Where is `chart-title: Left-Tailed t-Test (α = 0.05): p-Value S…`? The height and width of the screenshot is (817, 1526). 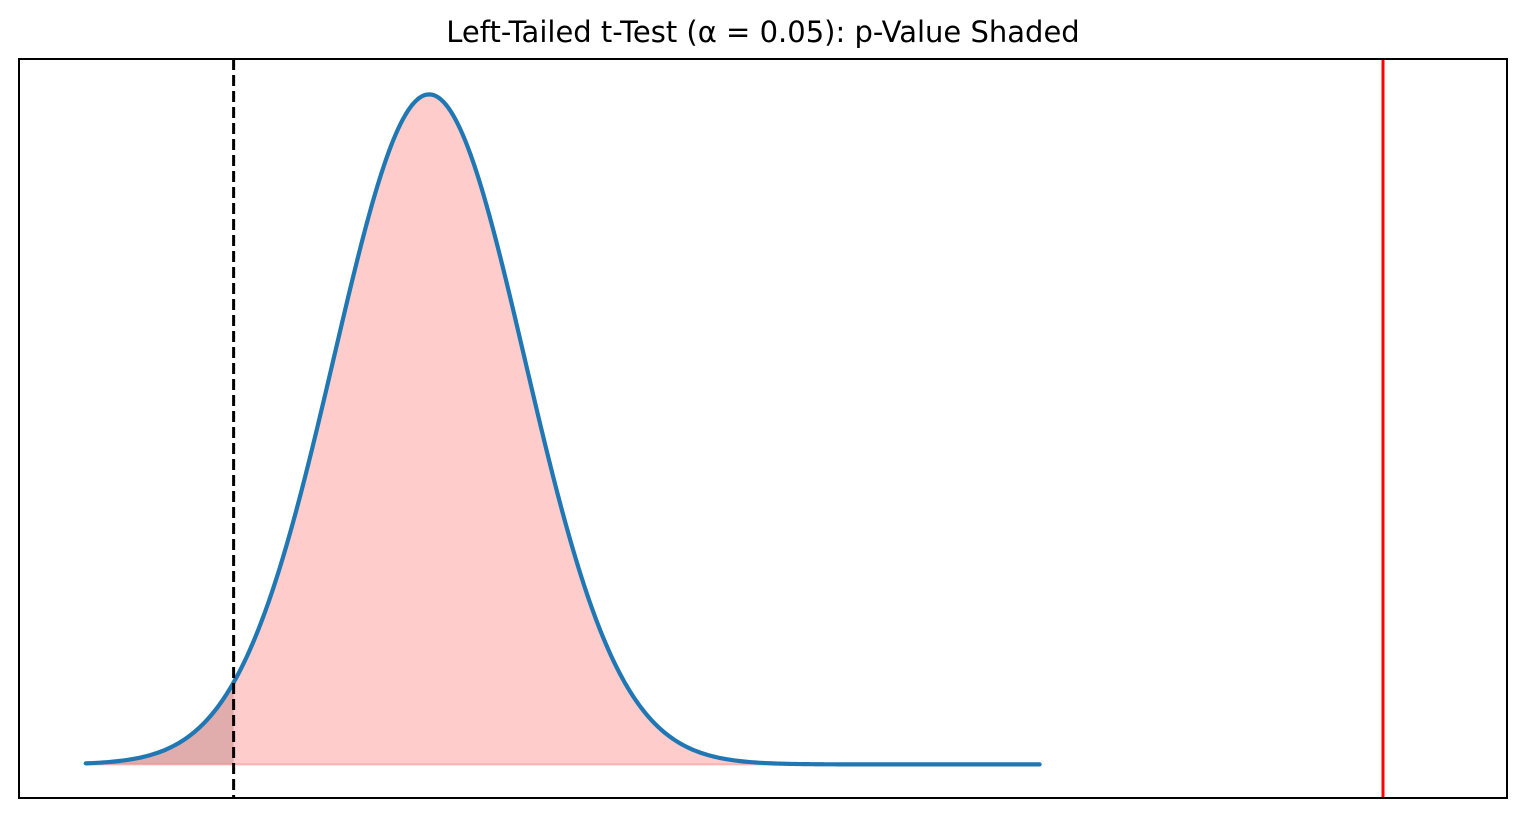
chart-title: Left-Tailed t-Test (α = 0.05): p-Value S… is located at coordinates (762, 32).